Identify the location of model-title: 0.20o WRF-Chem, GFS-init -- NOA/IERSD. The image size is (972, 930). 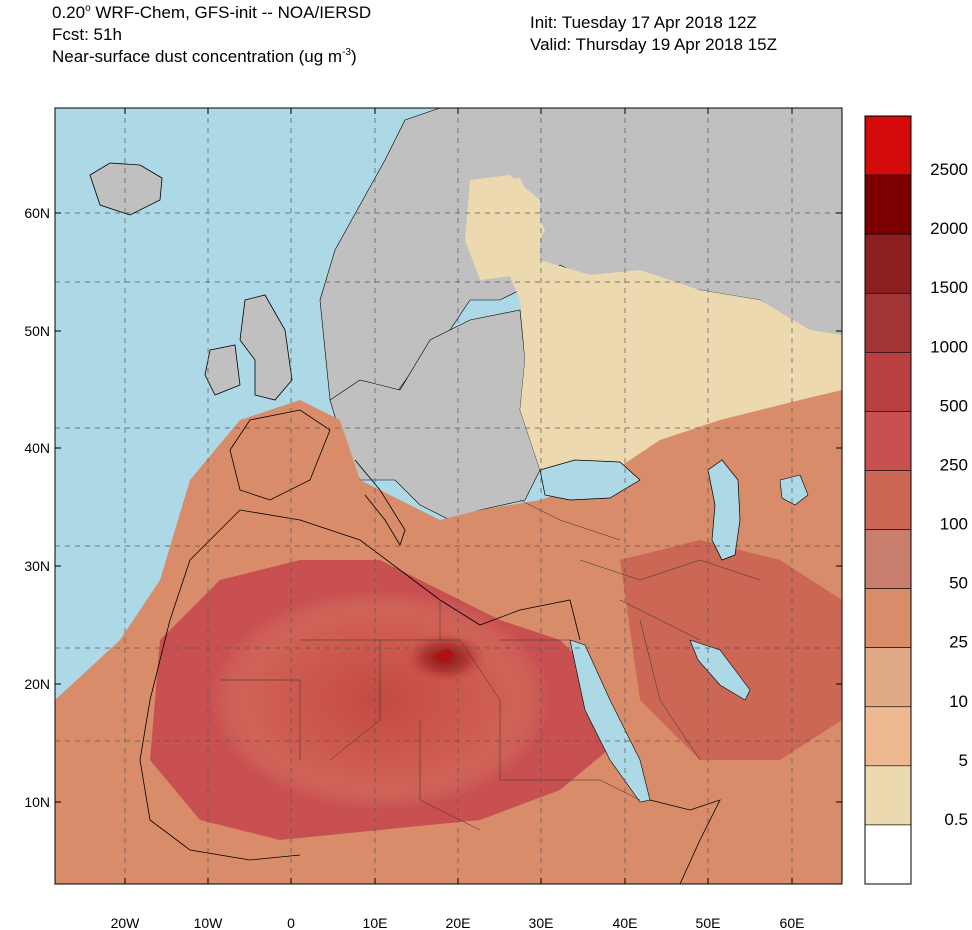
(212, 12).